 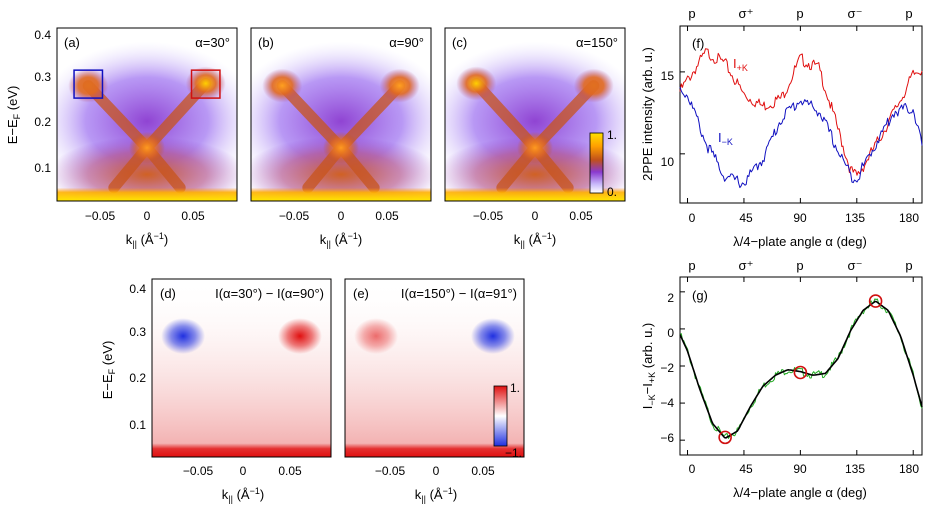 I want to click on panel-label: (d), so click(x=168, y=293).